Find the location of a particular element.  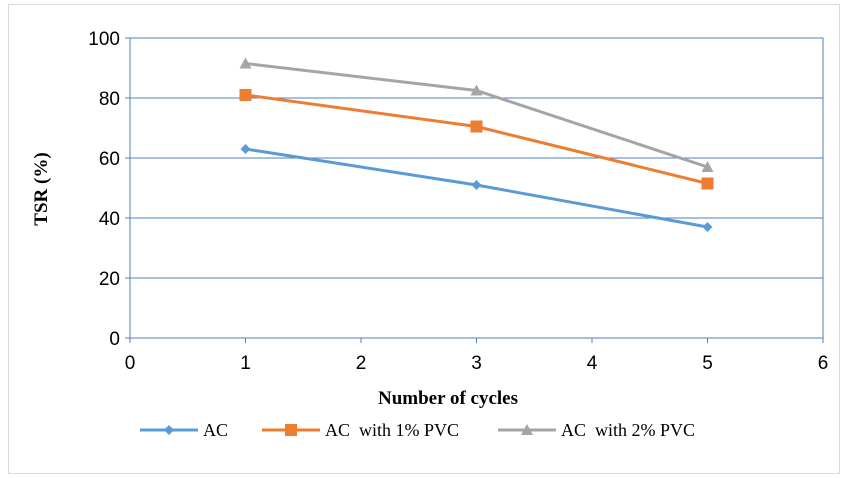

legend: AC AC with 1% PVC AC with 2% PVC is located at coordinates (417, 430).